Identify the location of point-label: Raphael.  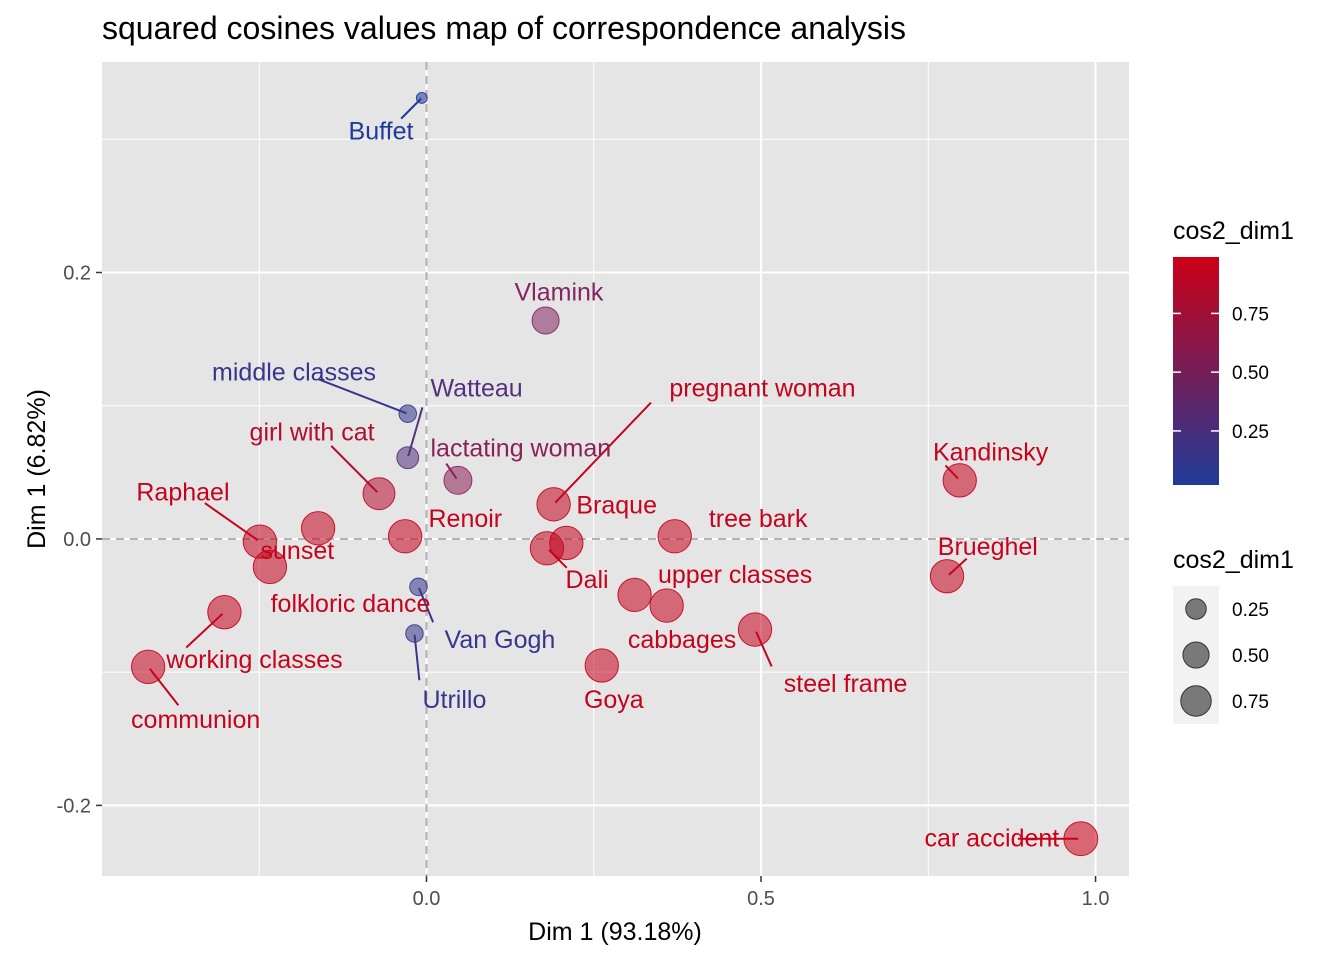
(182, 492).